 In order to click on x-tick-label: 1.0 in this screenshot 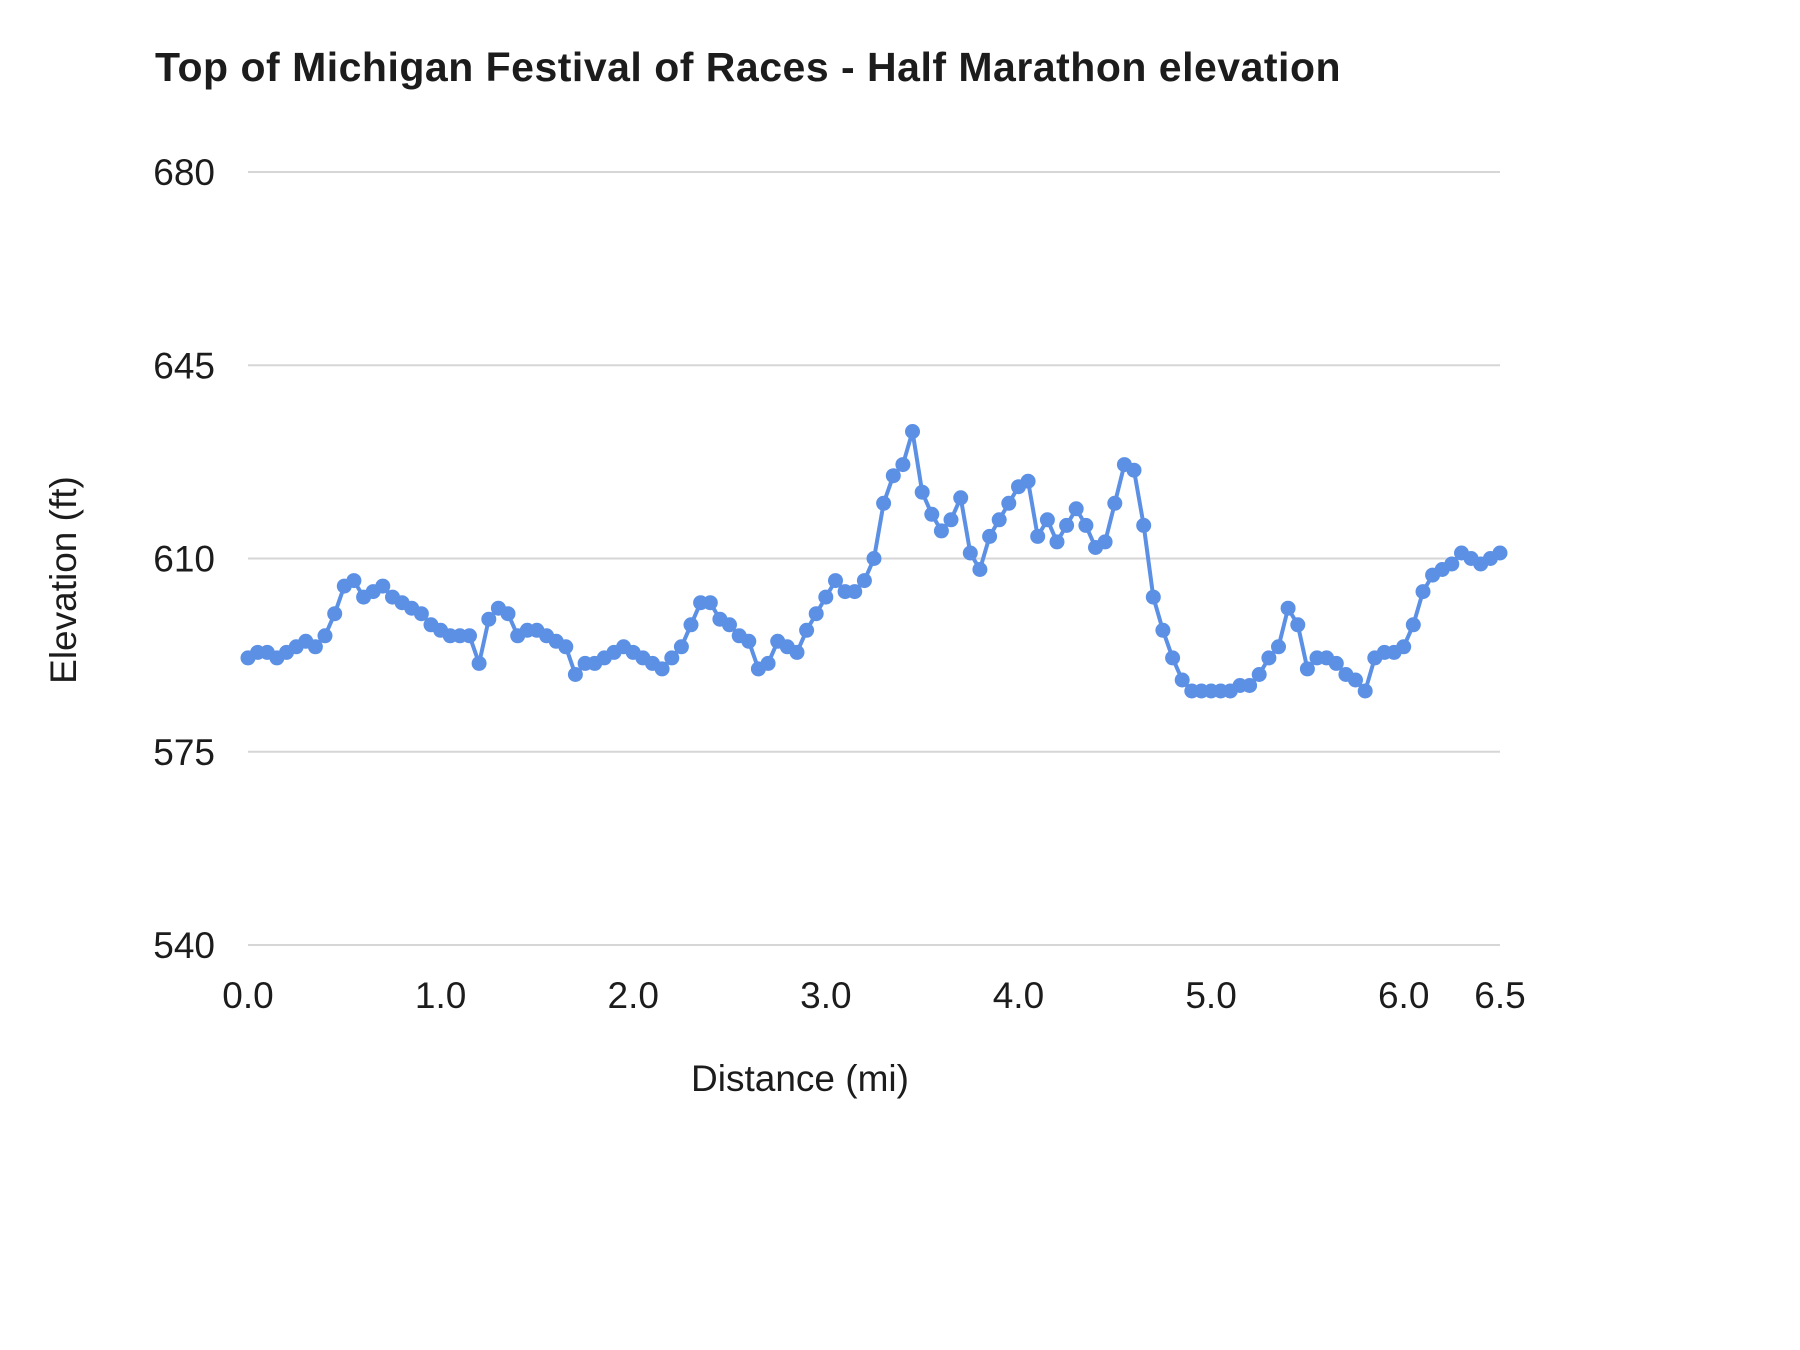, I will do `click(440, 995)`.